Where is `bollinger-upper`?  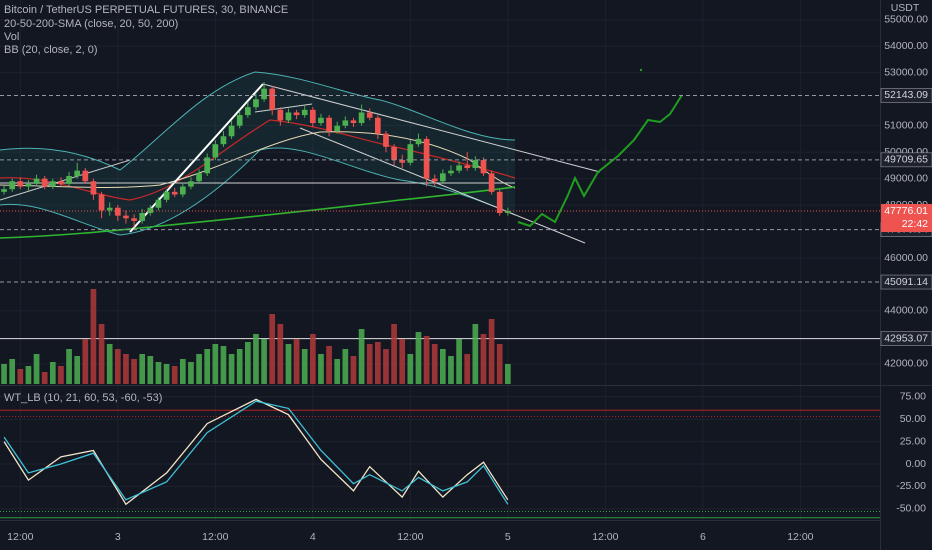
bollinger-upper is located at coordinates (258, 121).